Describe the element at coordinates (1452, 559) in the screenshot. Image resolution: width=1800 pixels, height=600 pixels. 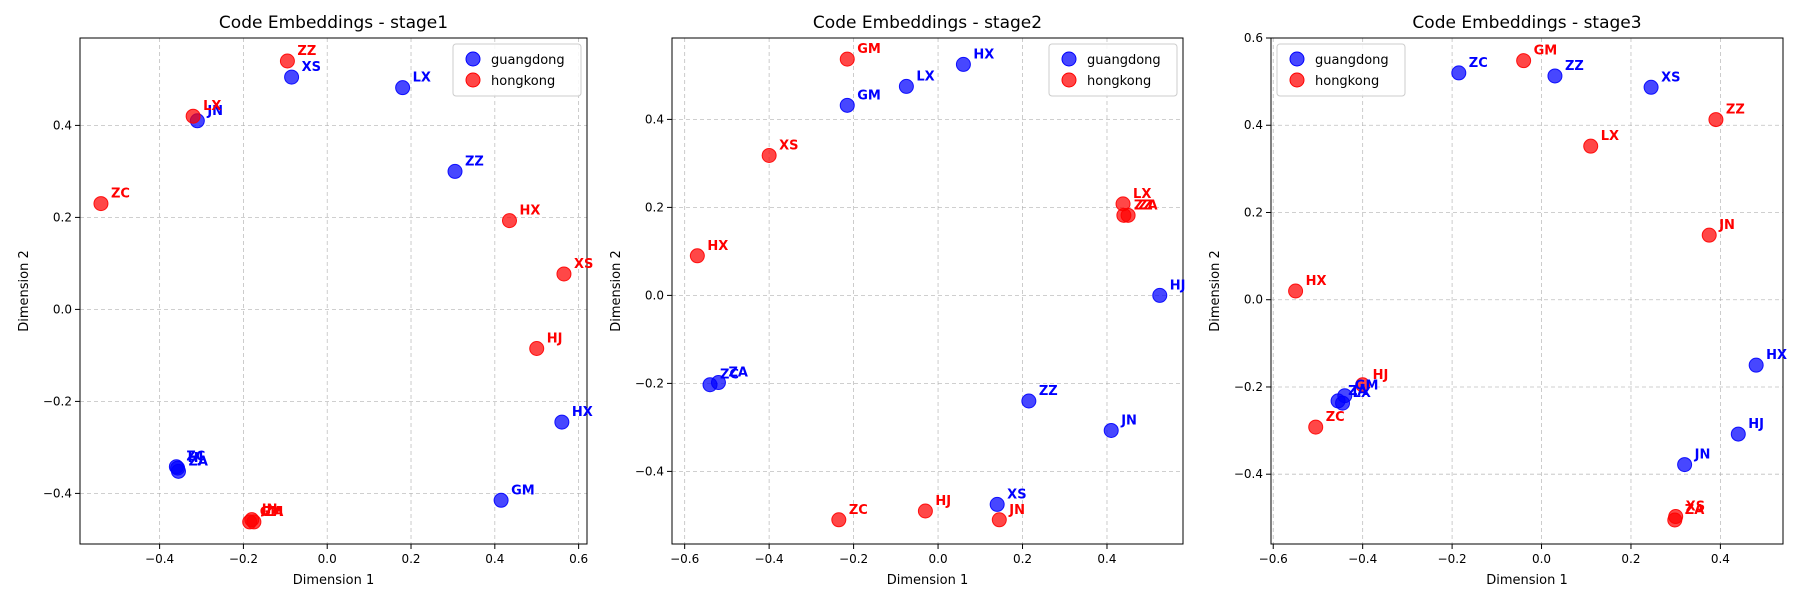
I see `x-tick-label: −0.2` at that location.